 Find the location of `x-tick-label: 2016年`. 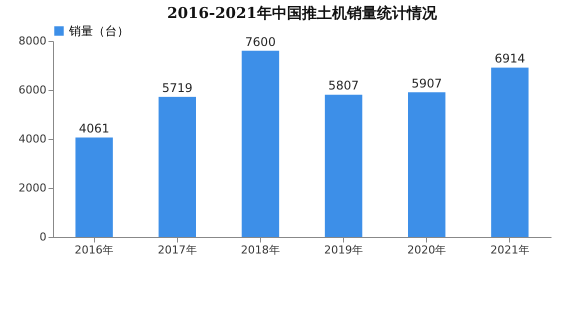

x-tick-label: 2016年 is located at coordinates (94, 250).